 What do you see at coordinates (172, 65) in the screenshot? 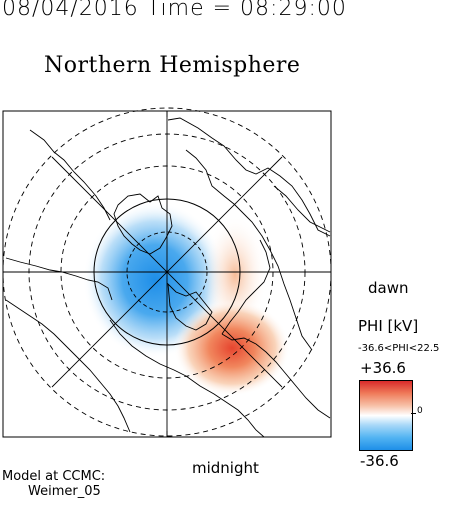
I see `map-title: Northern Hemisphere` at bounding box center [172, 65].